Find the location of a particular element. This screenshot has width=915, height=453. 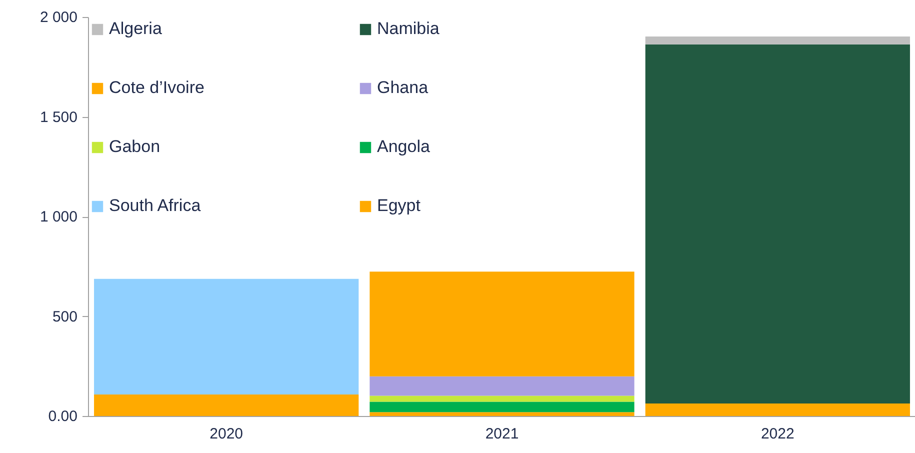

legend-label: Namibia is located at coordinates (408, 29).